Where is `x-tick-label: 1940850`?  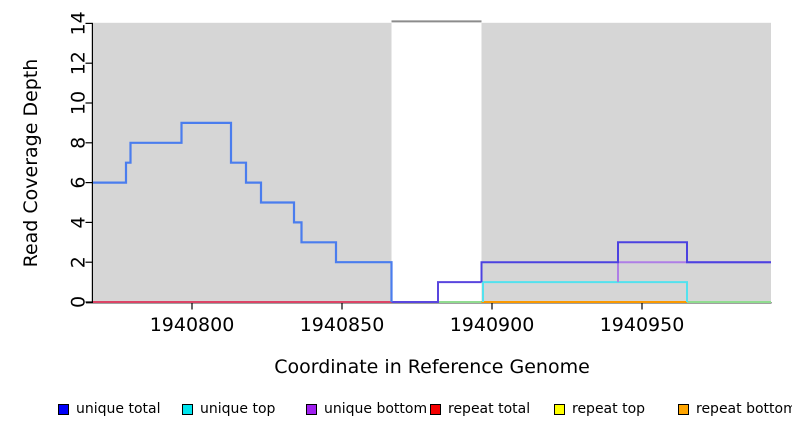
x-tick-label: 1940850 is located at coordinates (342, 325).